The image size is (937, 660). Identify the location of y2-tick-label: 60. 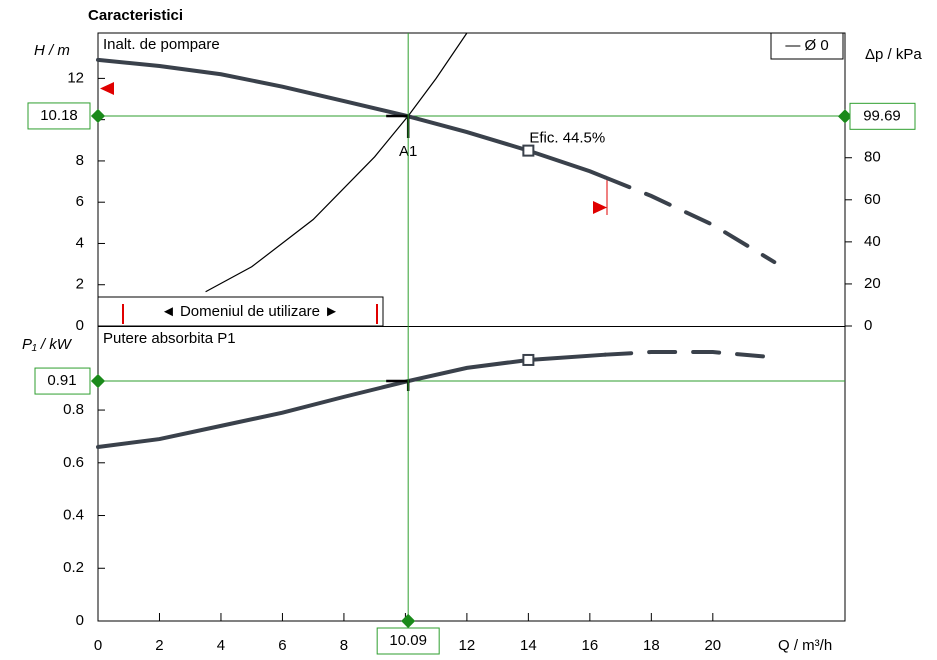
(872, 199).